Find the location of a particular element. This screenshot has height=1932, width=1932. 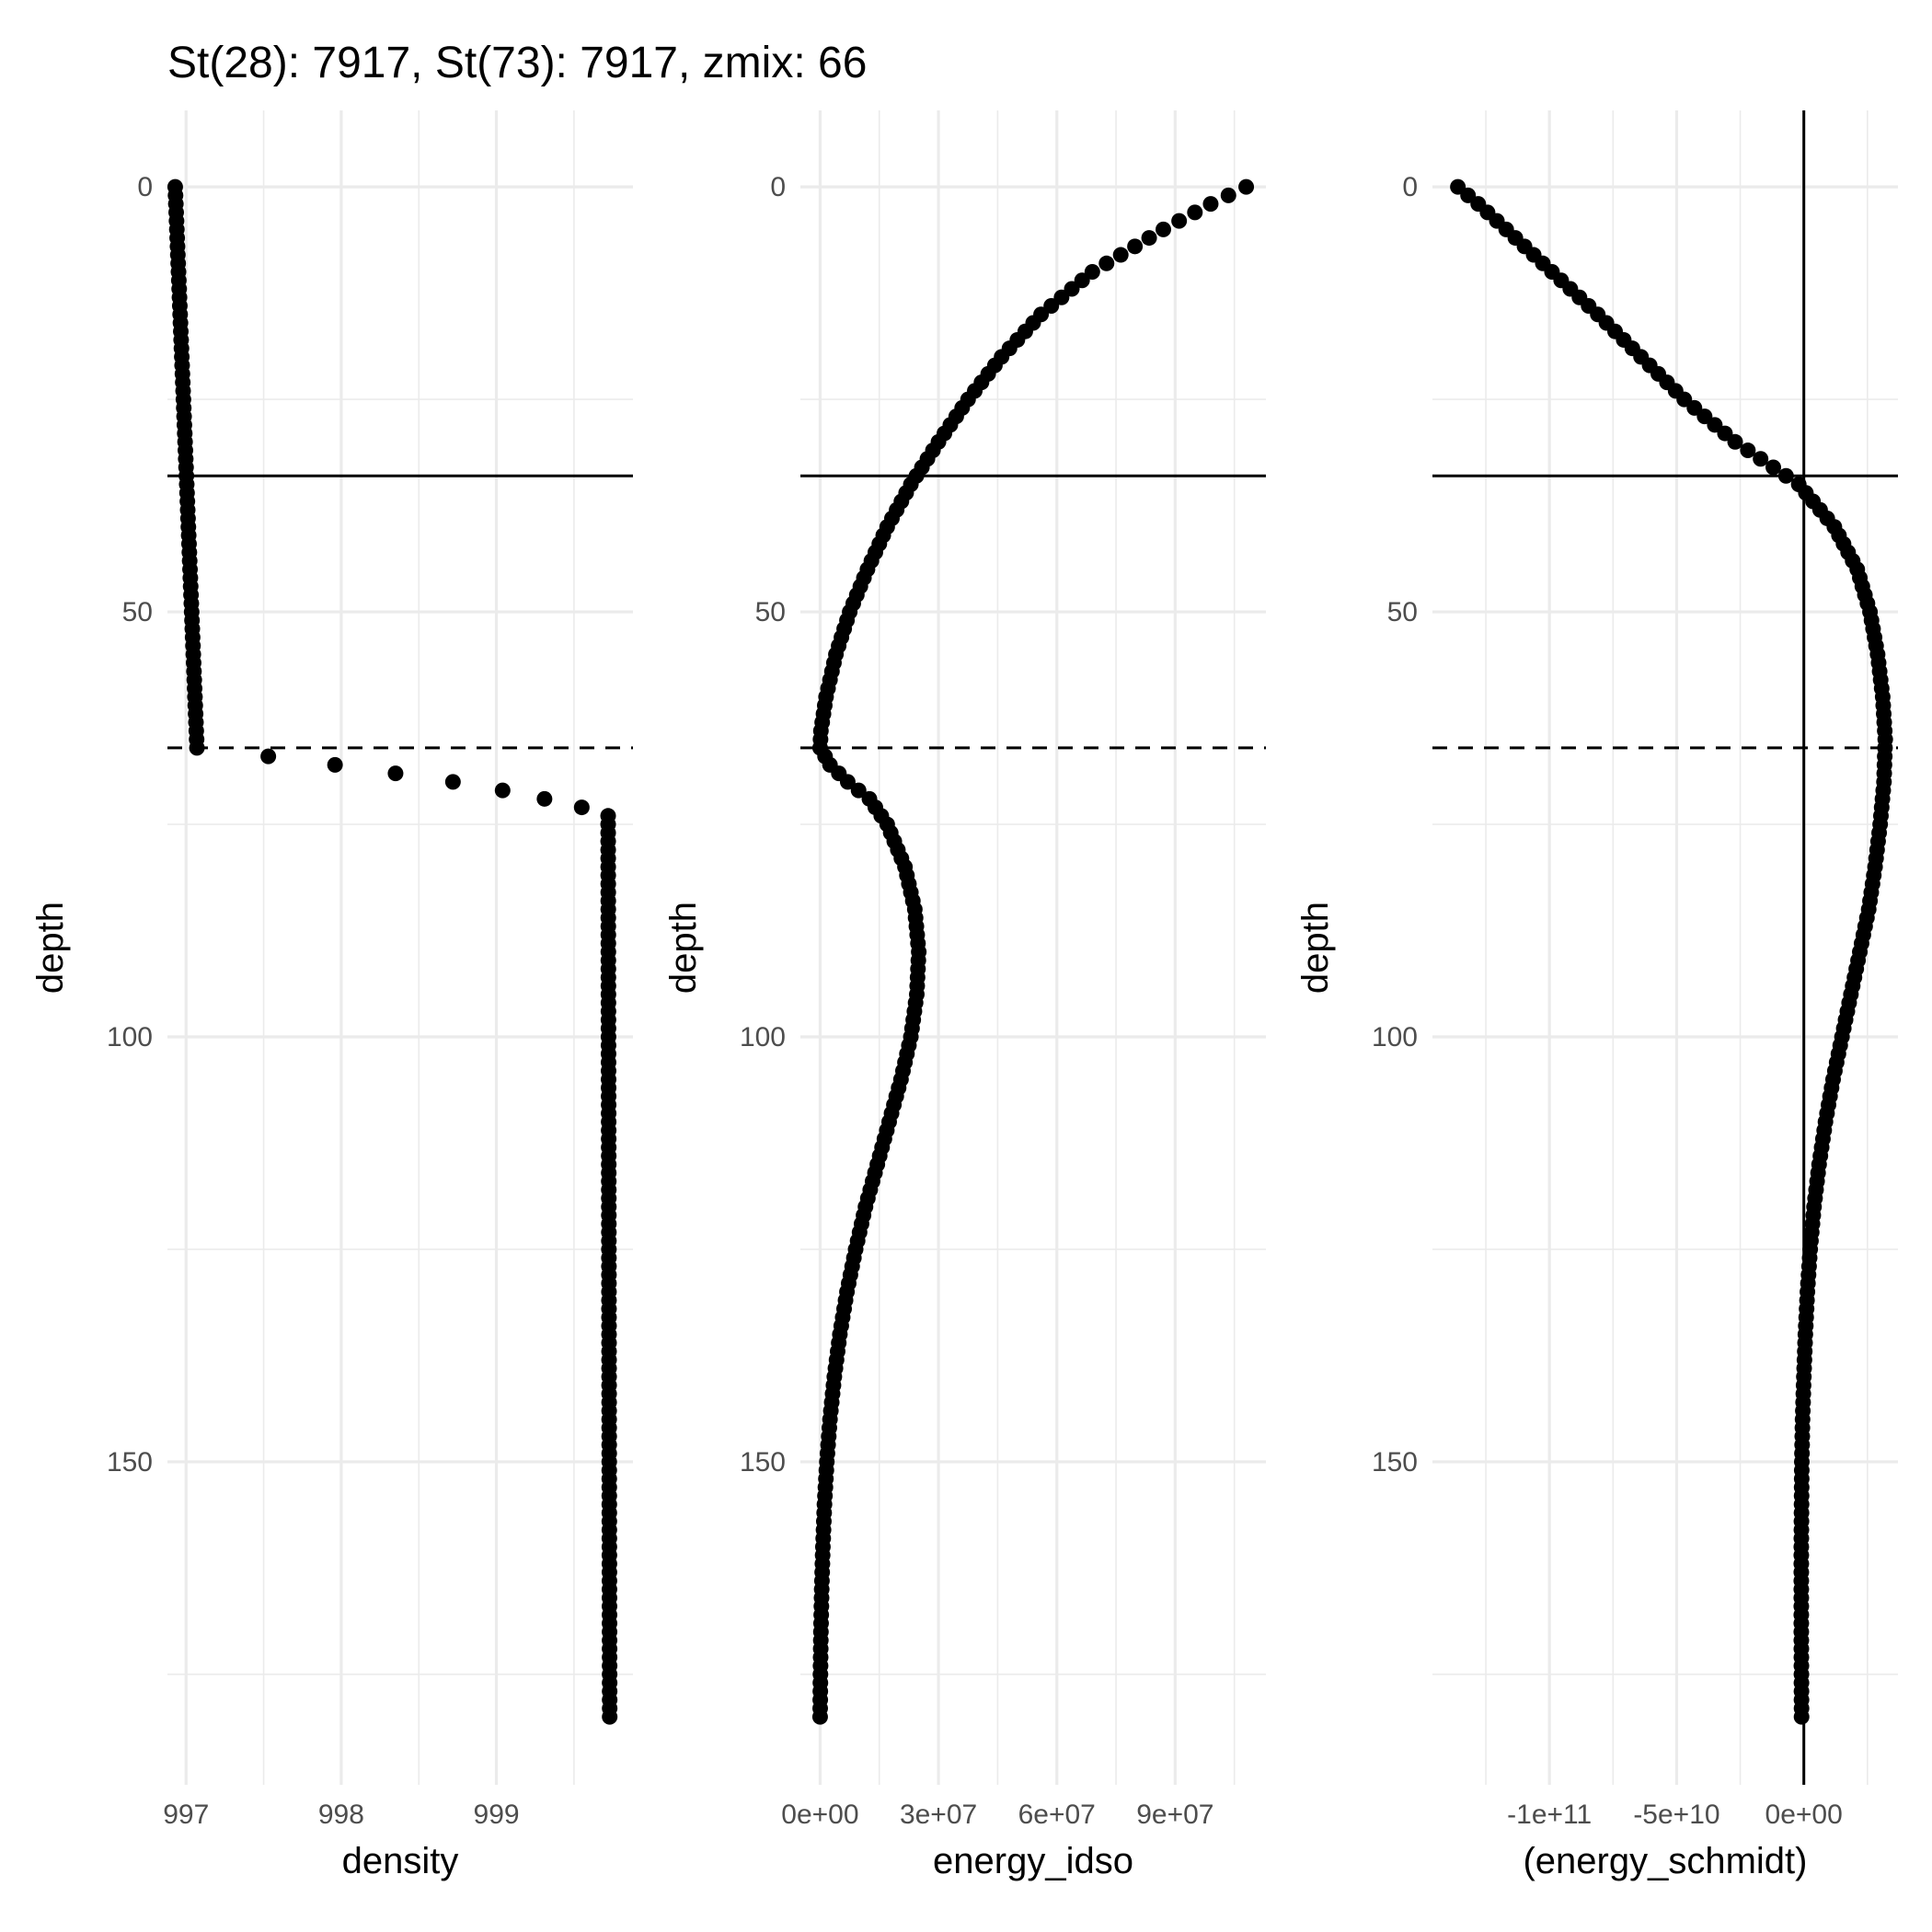

x-tick-label: 999 is located at coordinates (497, 1815).